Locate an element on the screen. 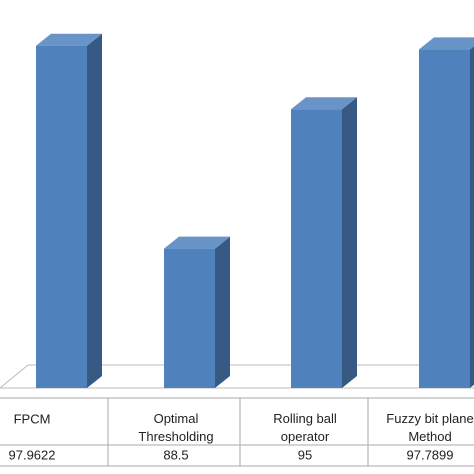  data-table is located at coordinates (237, 432).